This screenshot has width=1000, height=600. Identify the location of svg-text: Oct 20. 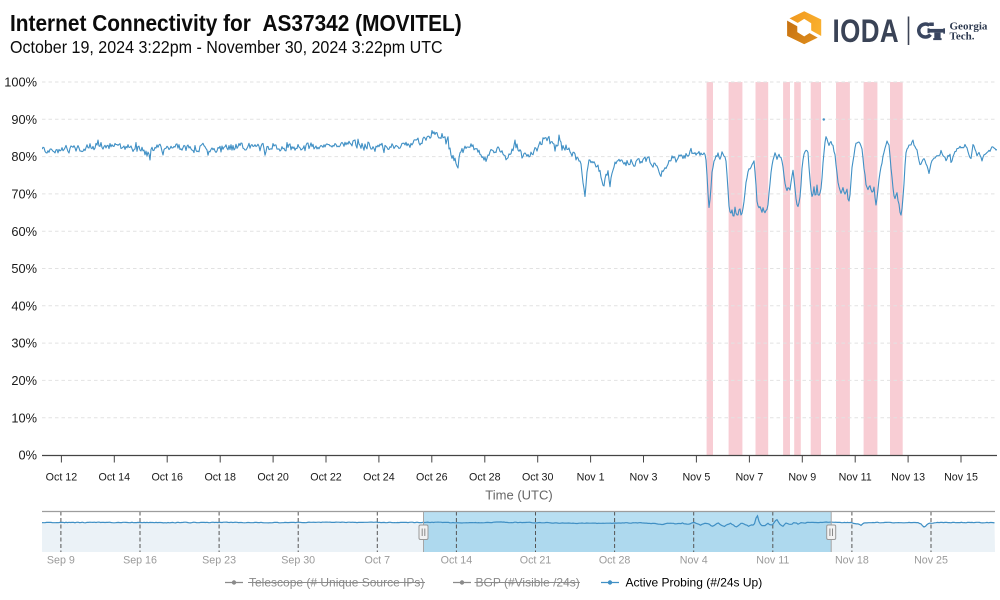
(273, 478).